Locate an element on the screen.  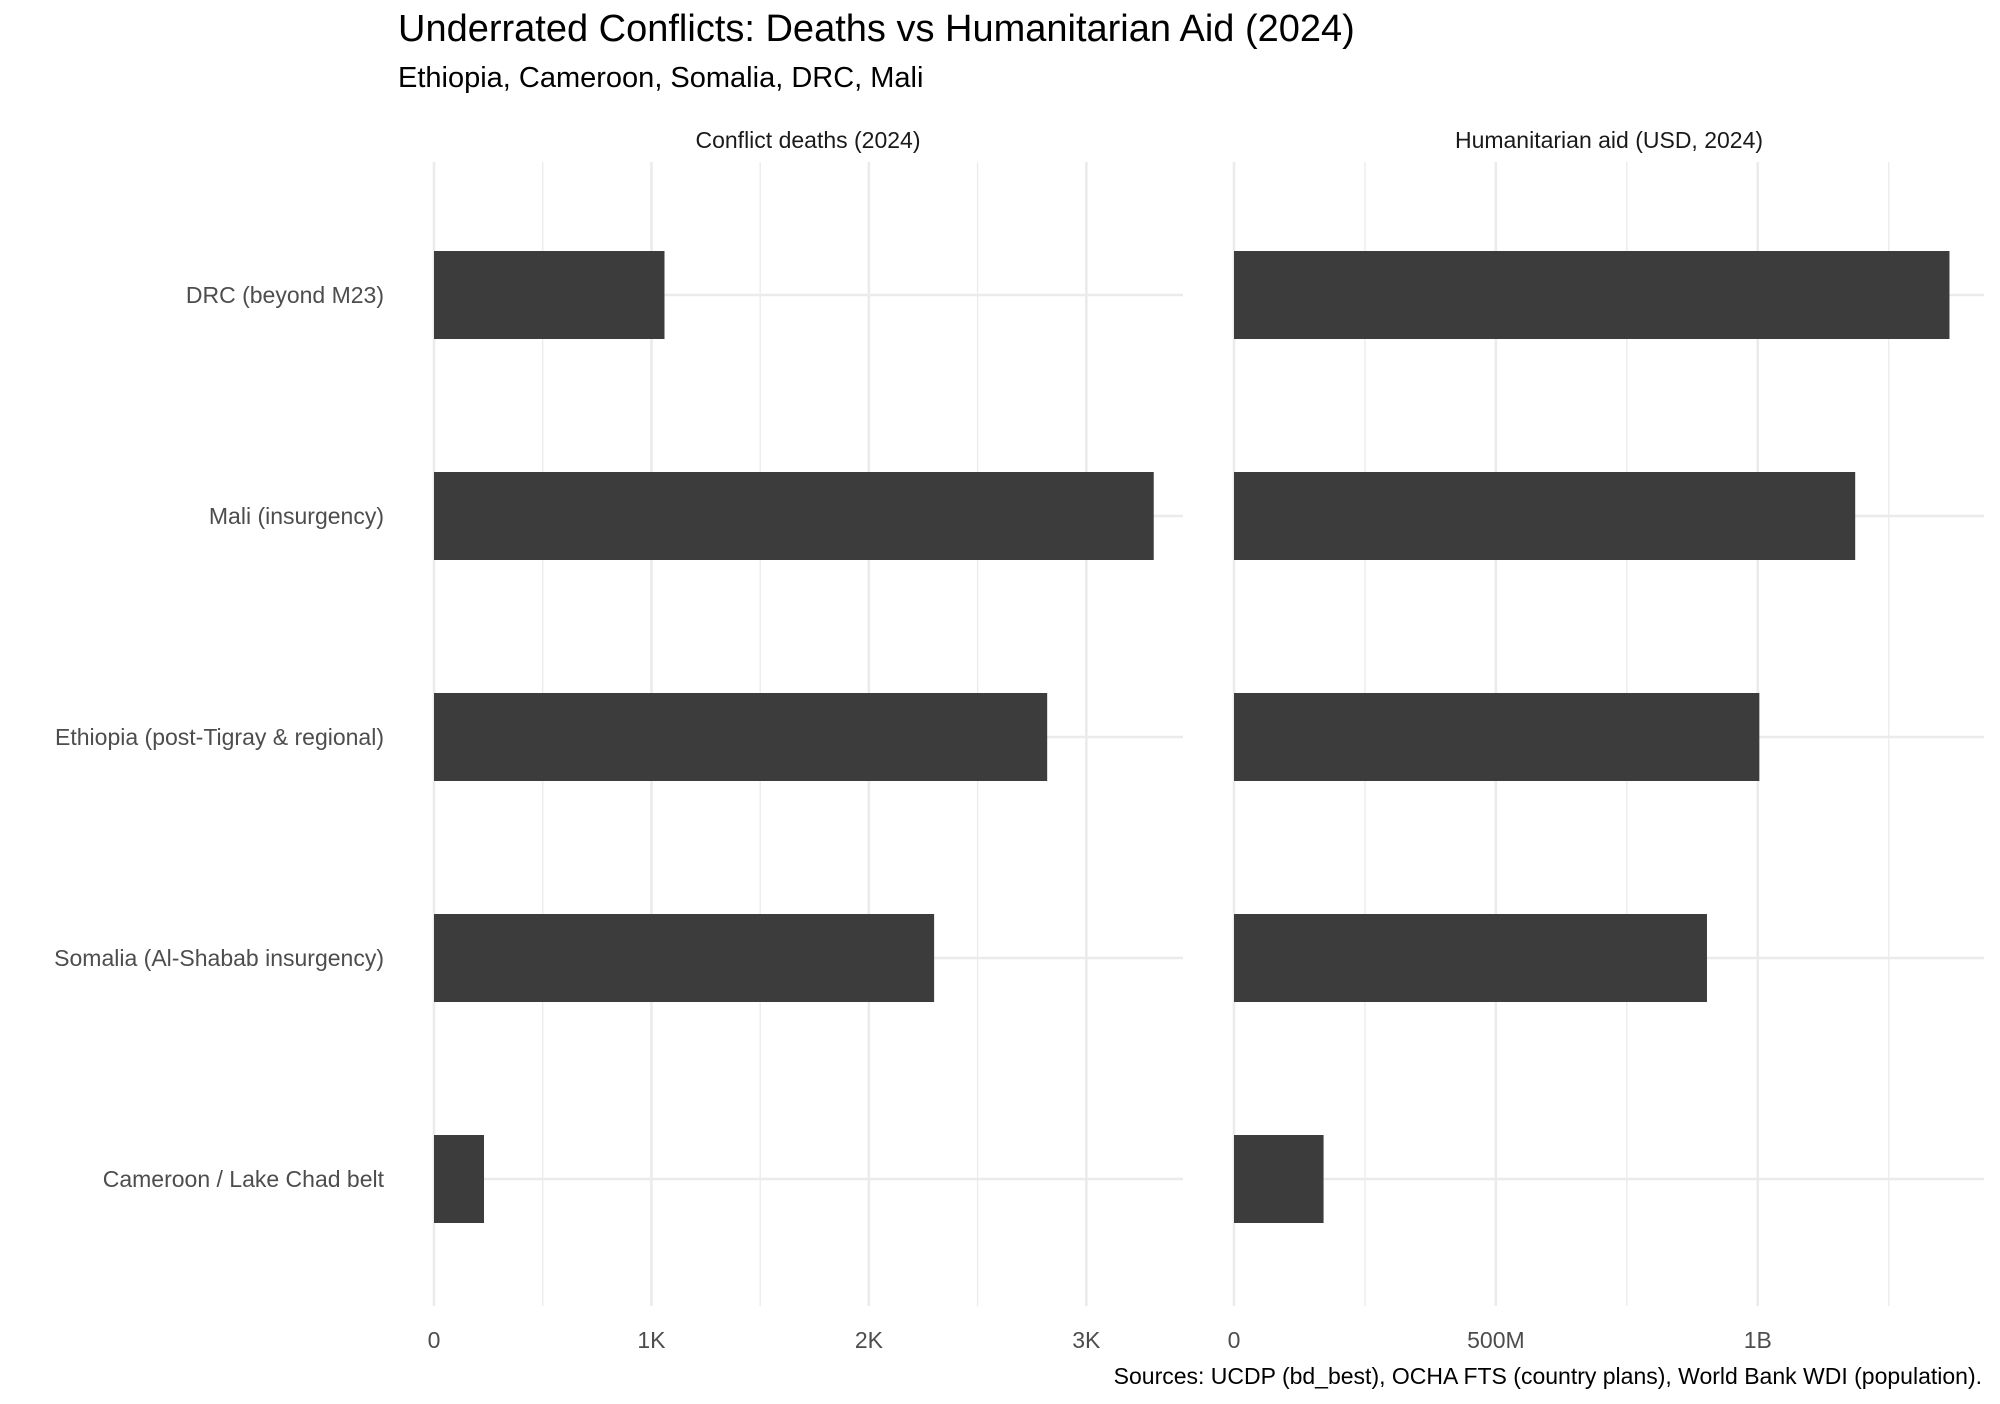
panel-strip-label: Humanitarian aid (USD, 2024) is located at coordinates (1609, 140).